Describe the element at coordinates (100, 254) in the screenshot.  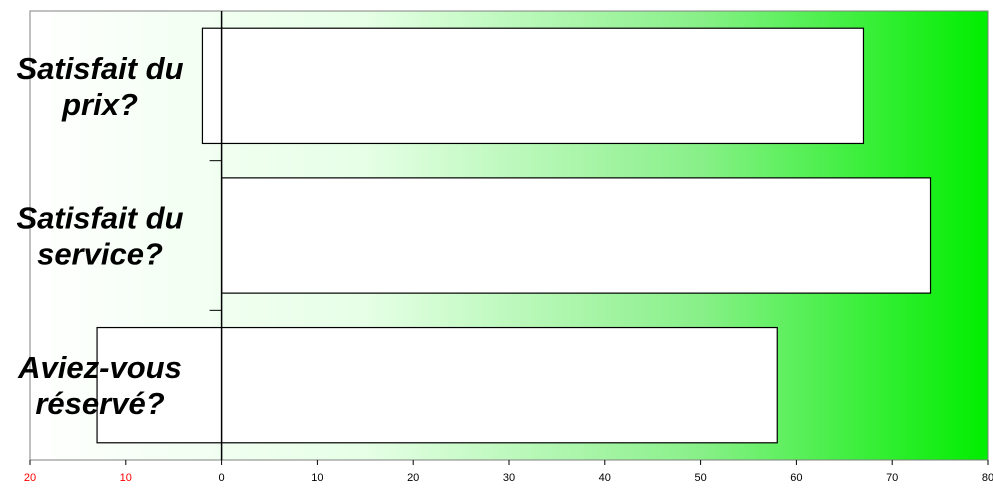
I see `category-label: service?` at that location.